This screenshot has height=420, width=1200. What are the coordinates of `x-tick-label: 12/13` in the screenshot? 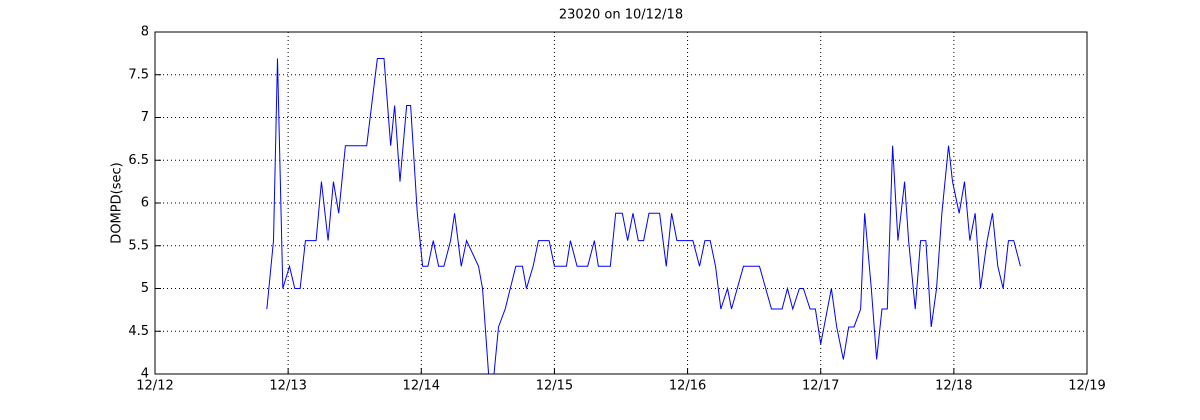 It's located at (287, 386).